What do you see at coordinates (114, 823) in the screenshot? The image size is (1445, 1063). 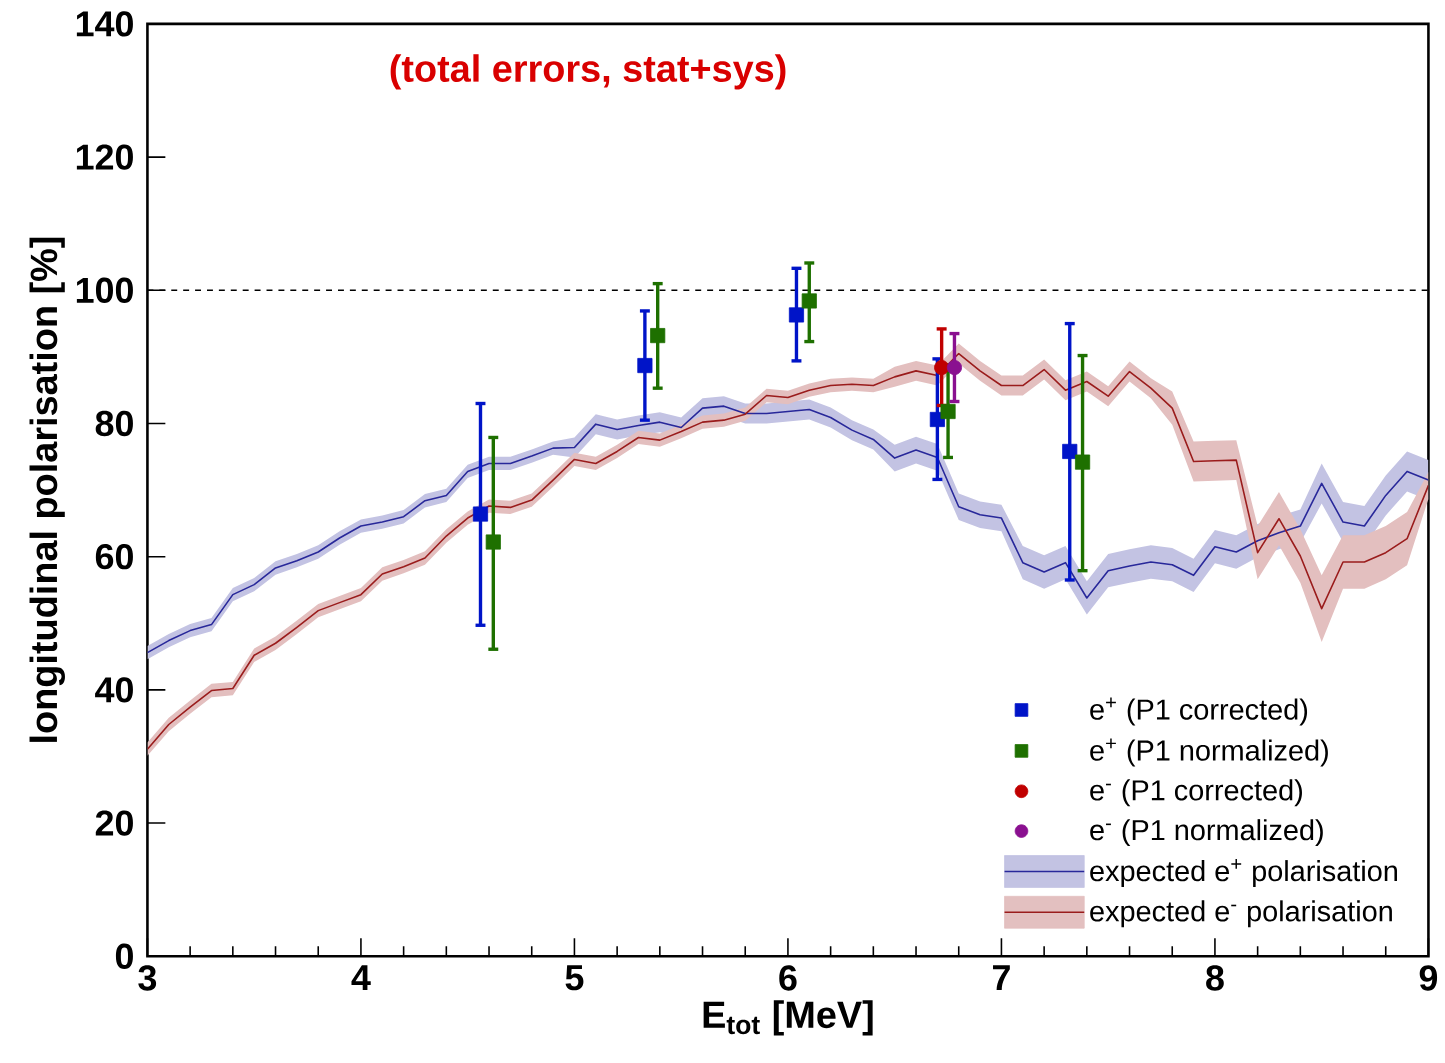 I see `y-tick-label: 20` at bounding box center [114, 823].